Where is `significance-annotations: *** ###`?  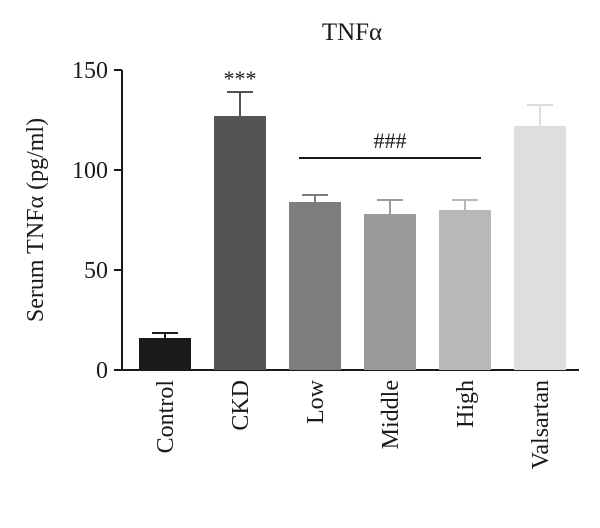 significance-annotations: *** ### is located at coordinates (352, 112).